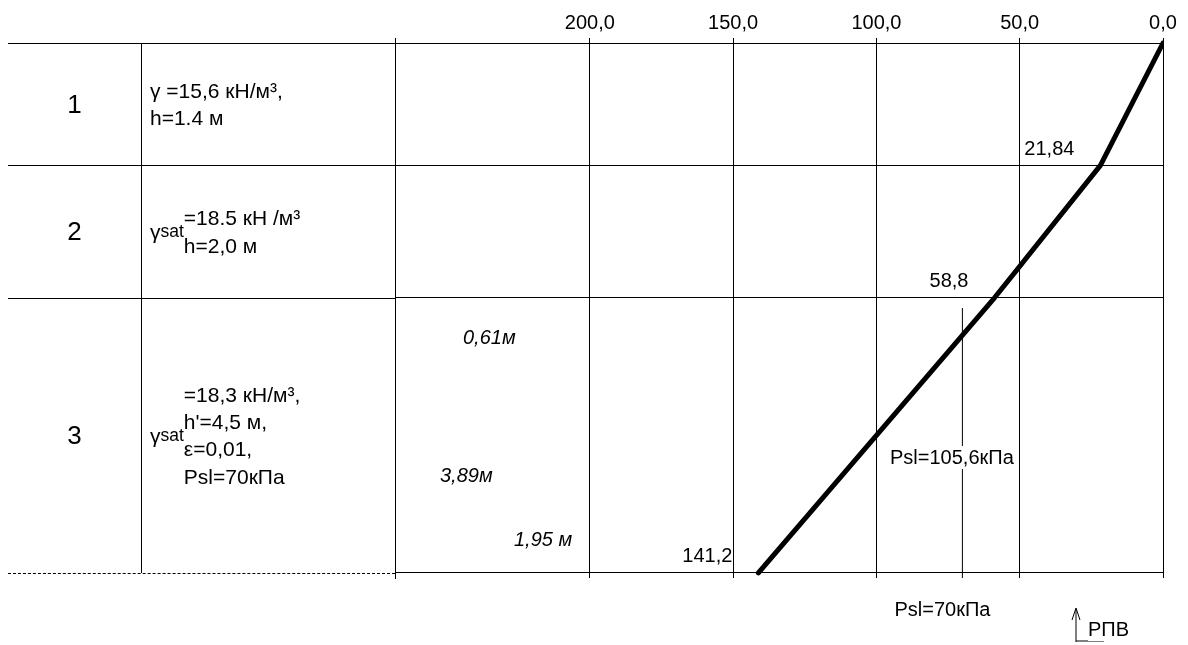 This screenshot has height=645, width=1188. What do you see at coordinates (589, 21) in the screenshot?
I see `x-tick-label: 200,0` at bounding box center [589, 21].